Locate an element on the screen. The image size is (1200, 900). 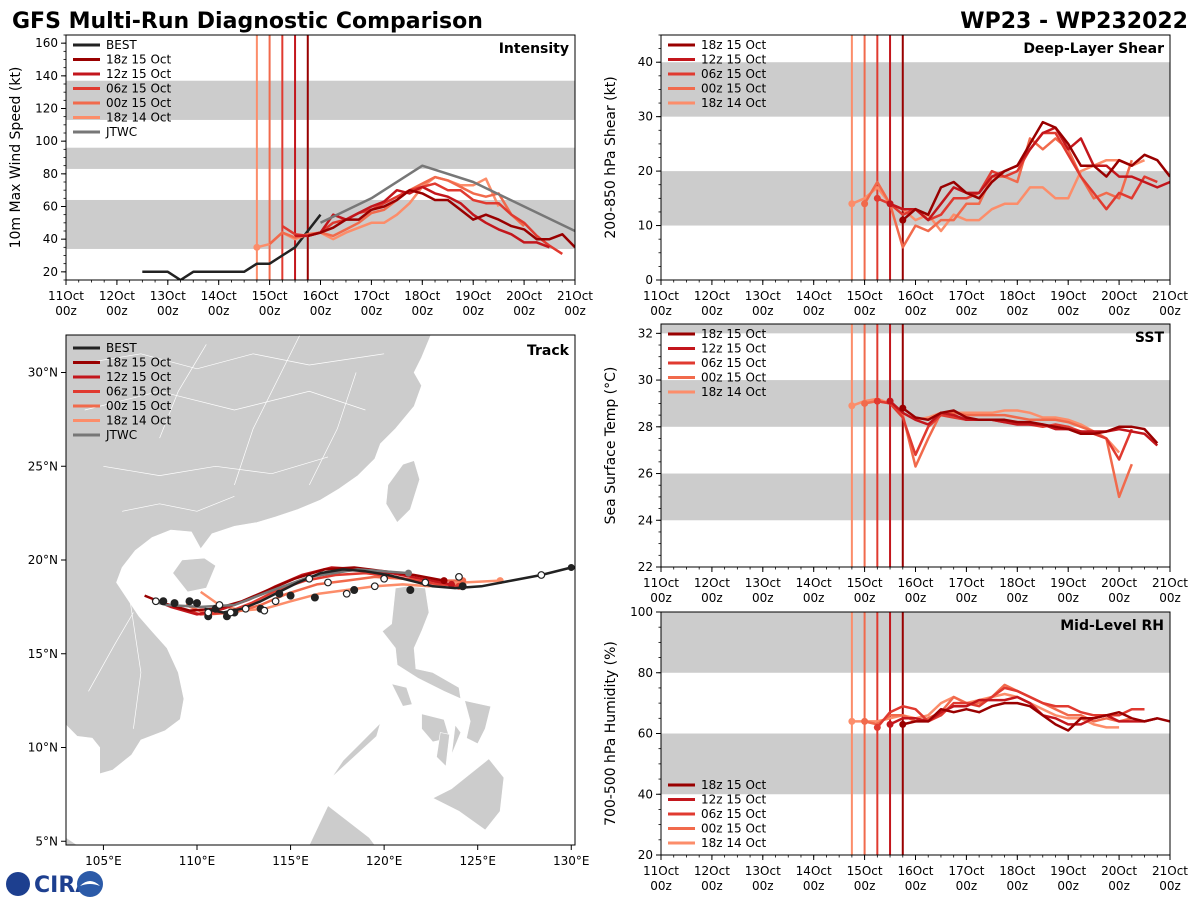
y-tick-label: 24 is located at coordinates (645, 520).